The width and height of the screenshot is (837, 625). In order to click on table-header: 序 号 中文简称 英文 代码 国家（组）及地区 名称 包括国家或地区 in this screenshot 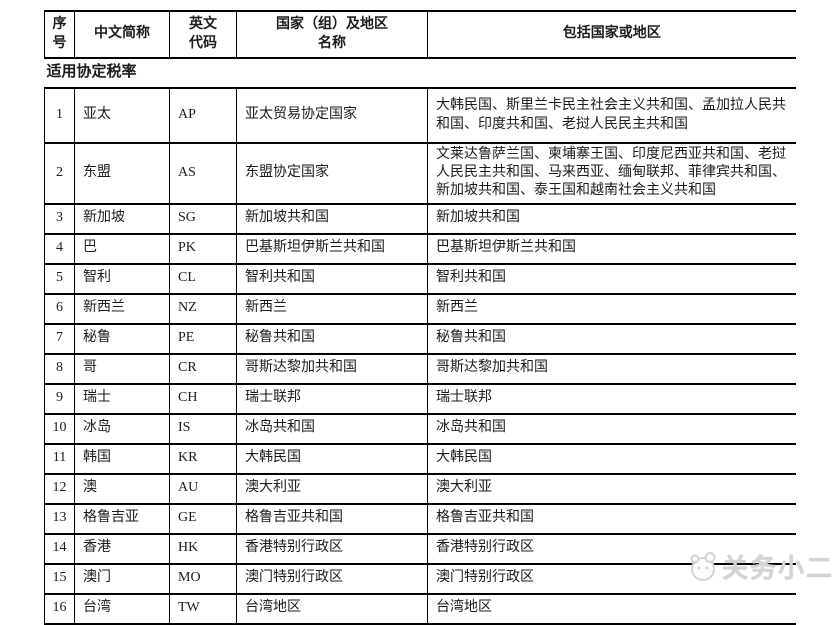, I will do `click(420, 34)`.